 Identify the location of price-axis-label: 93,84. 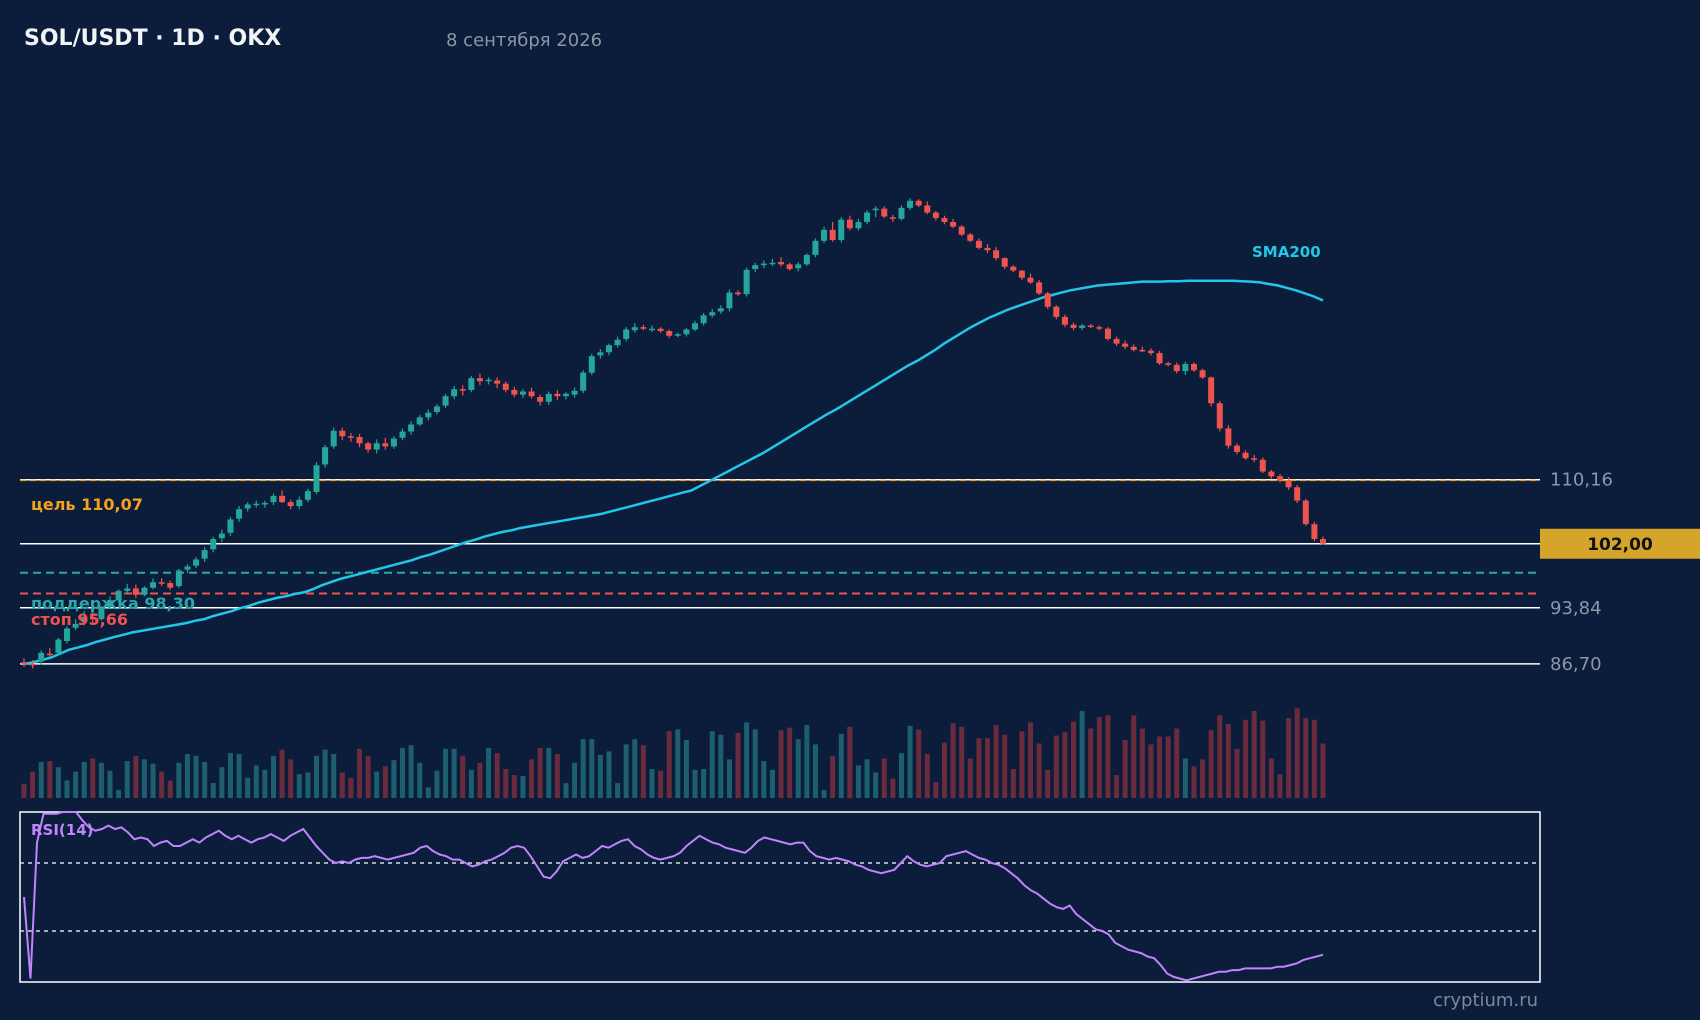
(1576, 608).